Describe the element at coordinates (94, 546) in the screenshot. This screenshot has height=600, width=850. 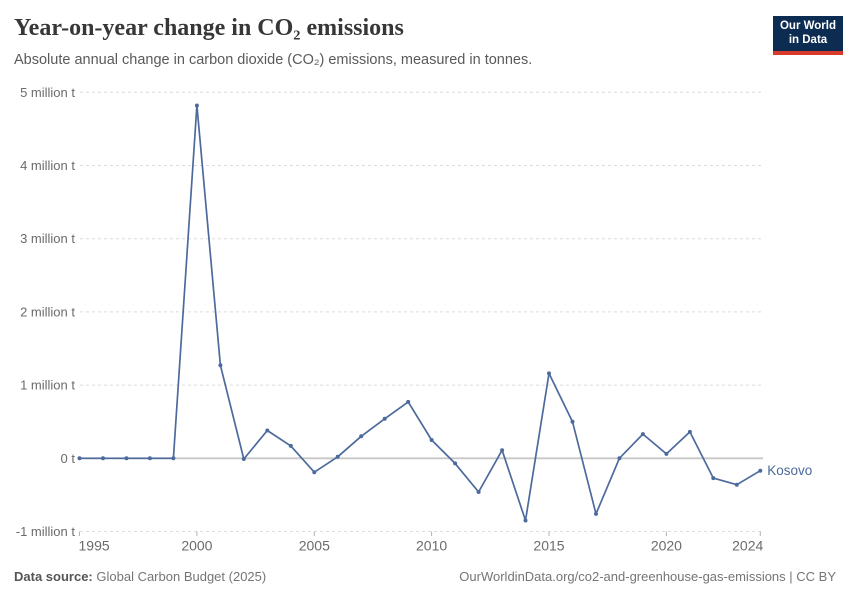
I see `x-tick-label: 1995` at that location.